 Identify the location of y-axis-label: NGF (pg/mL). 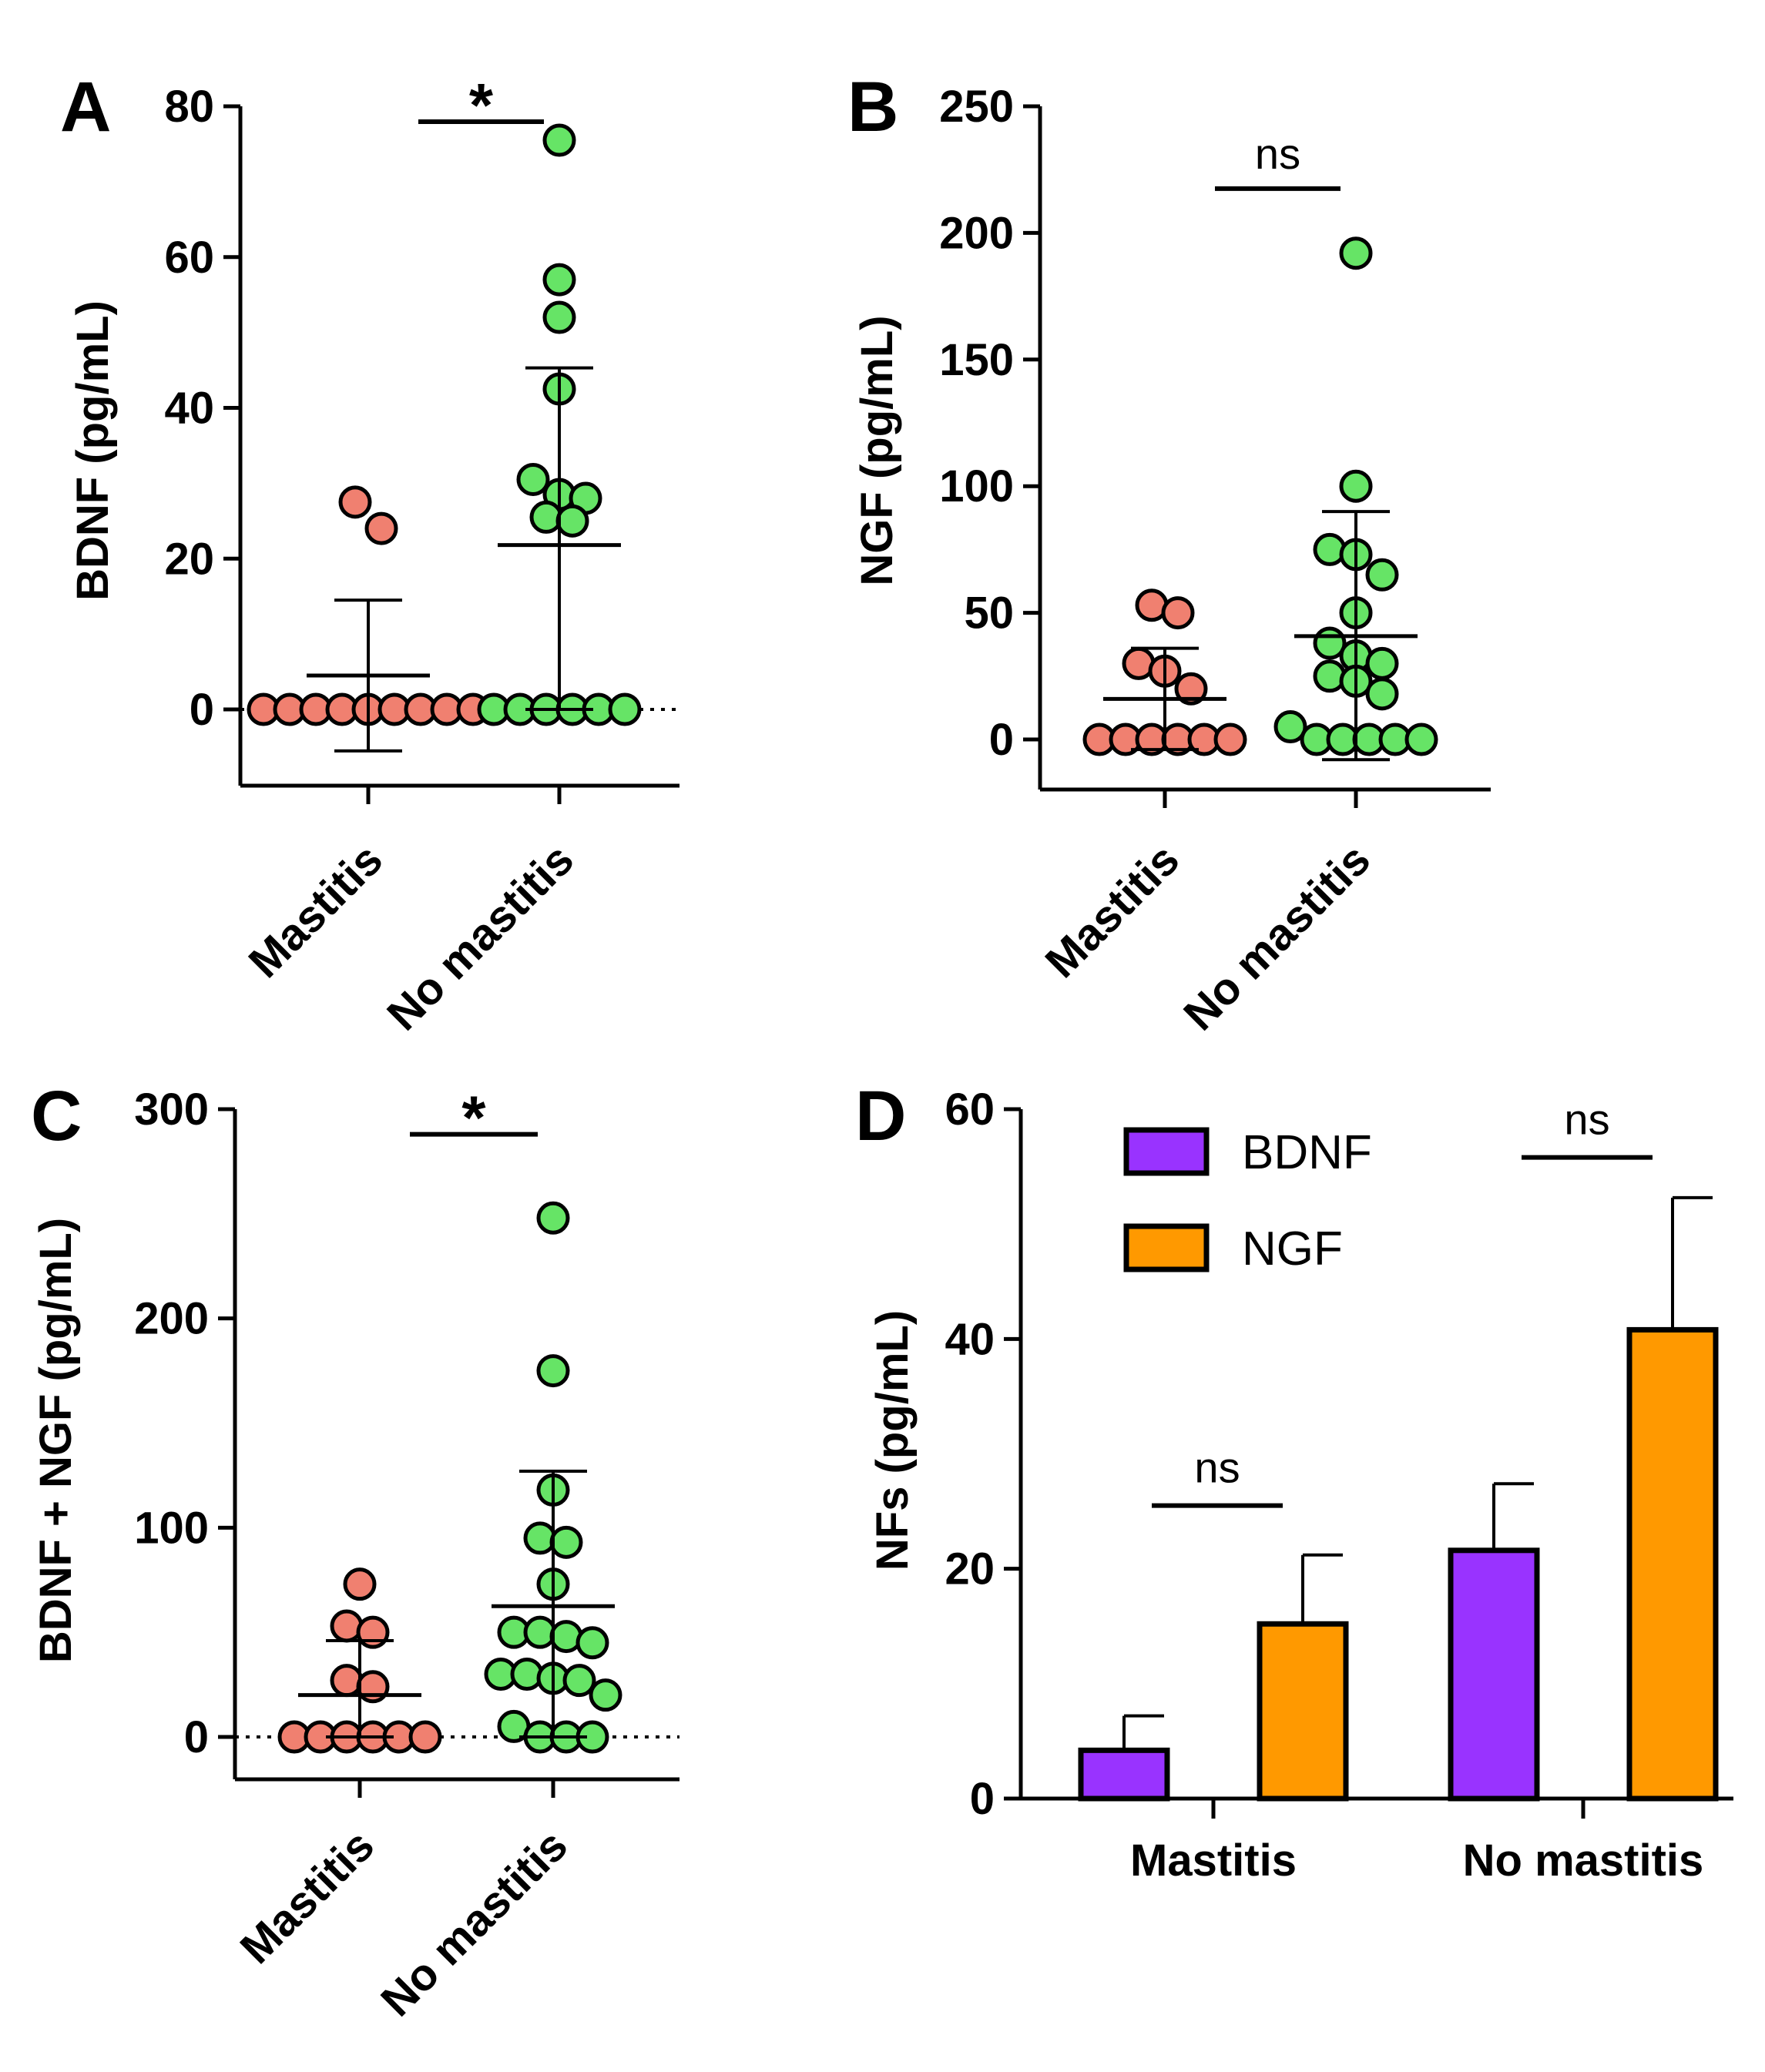
(877, 450).